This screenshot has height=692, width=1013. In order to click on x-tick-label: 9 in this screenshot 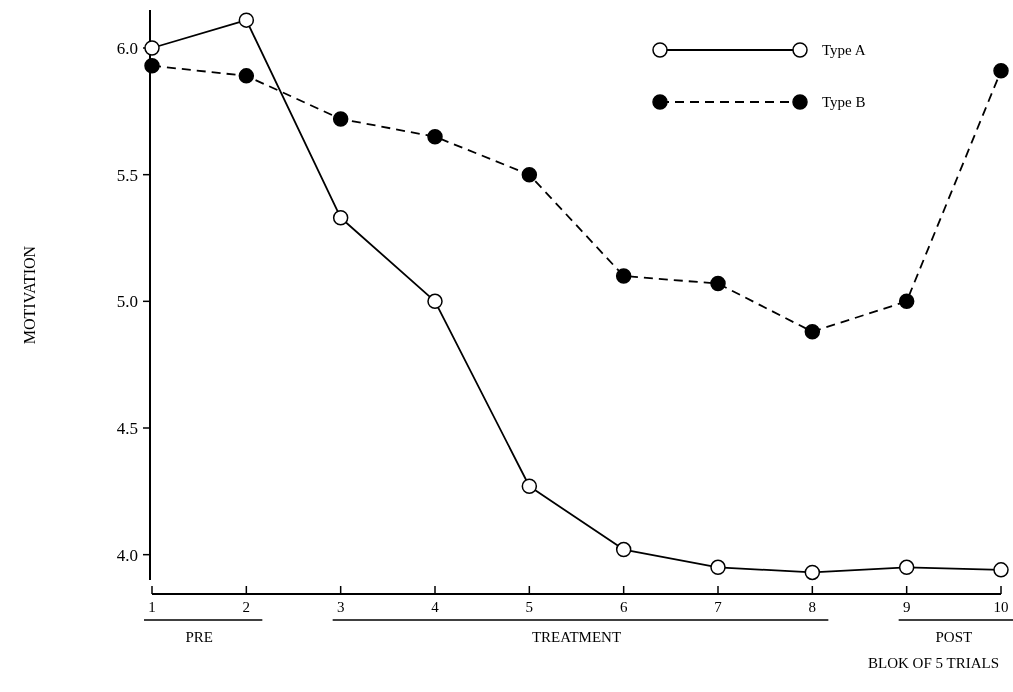, I will do `click(906, 607)`.